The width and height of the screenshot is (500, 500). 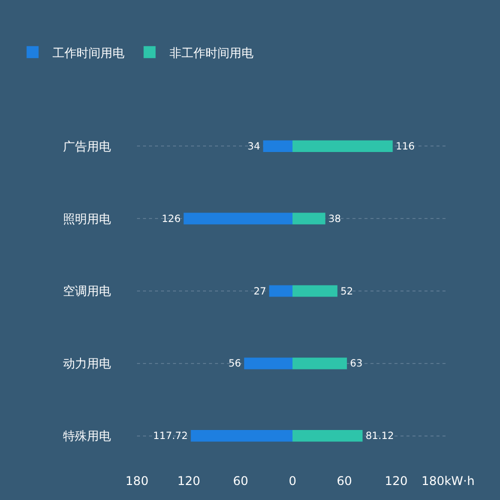 I want to click on data-label: 63, so click(x=356, y=364).